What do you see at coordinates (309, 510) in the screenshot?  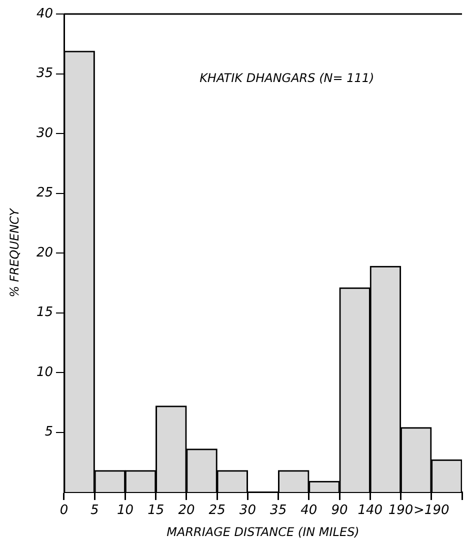 I see `x-tick-label: 40` at bounding box center [309, 510].